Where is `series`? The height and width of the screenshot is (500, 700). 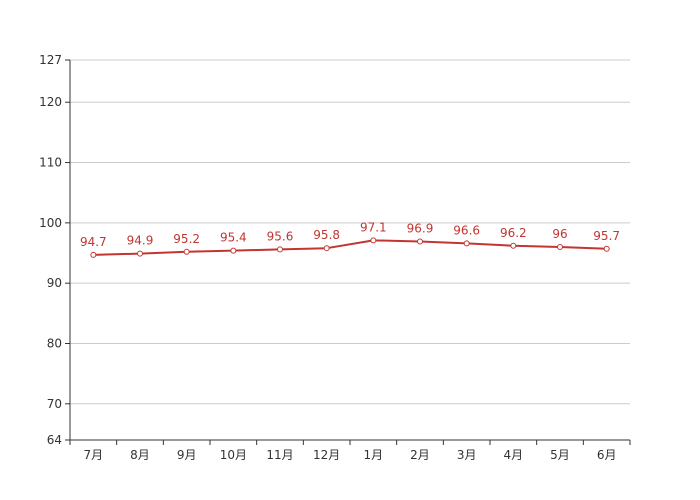
series is located at coordinates (350, 247).